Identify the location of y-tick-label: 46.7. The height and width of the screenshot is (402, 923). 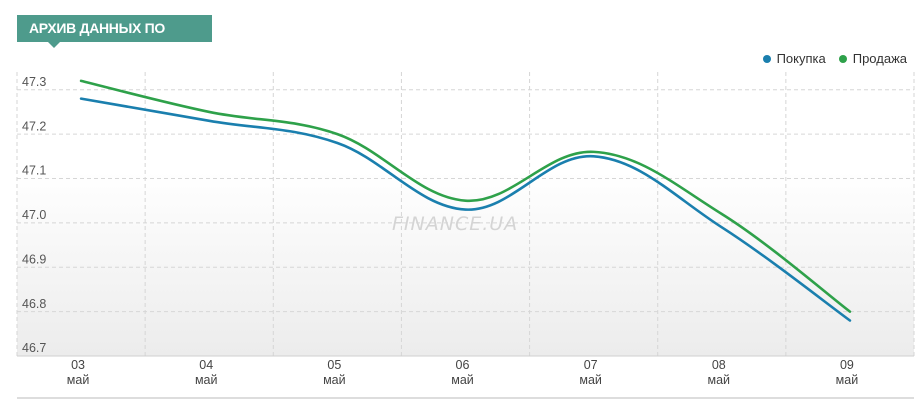
(34, 348).